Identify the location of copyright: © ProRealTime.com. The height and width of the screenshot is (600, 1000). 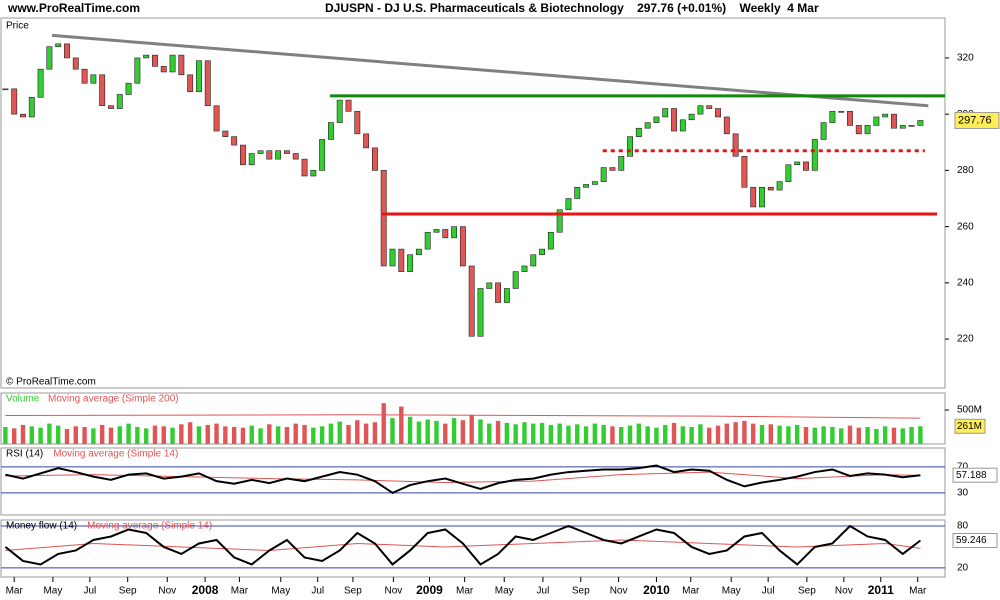
(51, 382).